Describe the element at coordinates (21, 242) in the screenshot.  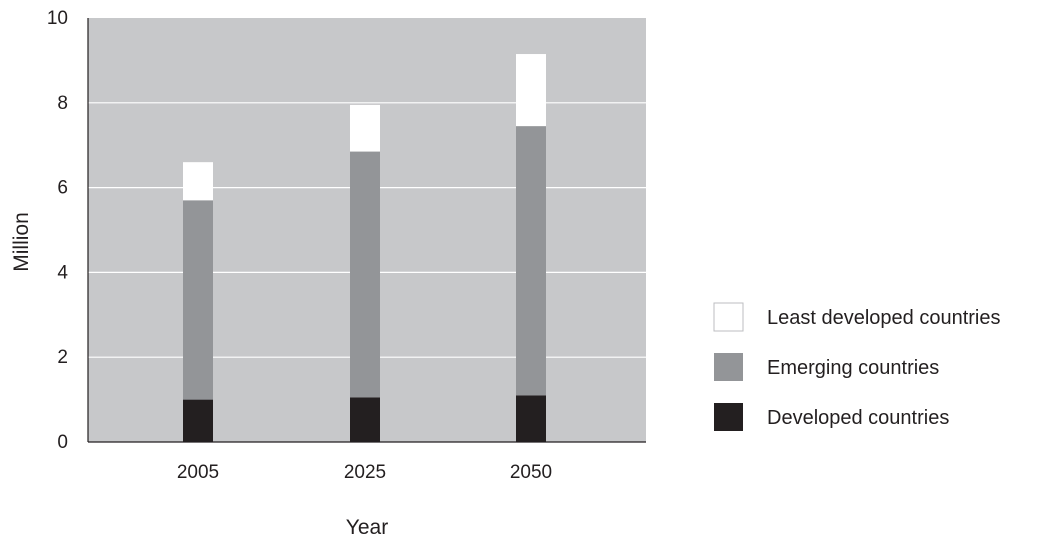
I see `y-axis-title: Million` at that location.